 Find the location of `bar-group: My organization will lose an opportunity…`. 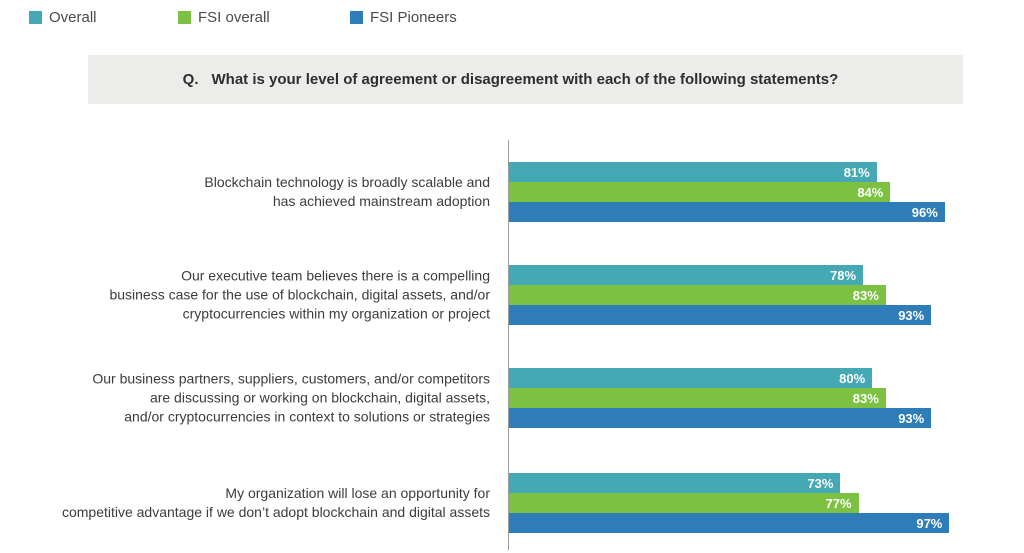

bar-group: My organization will lose an opportunity… is located at coordinates (512, 503).